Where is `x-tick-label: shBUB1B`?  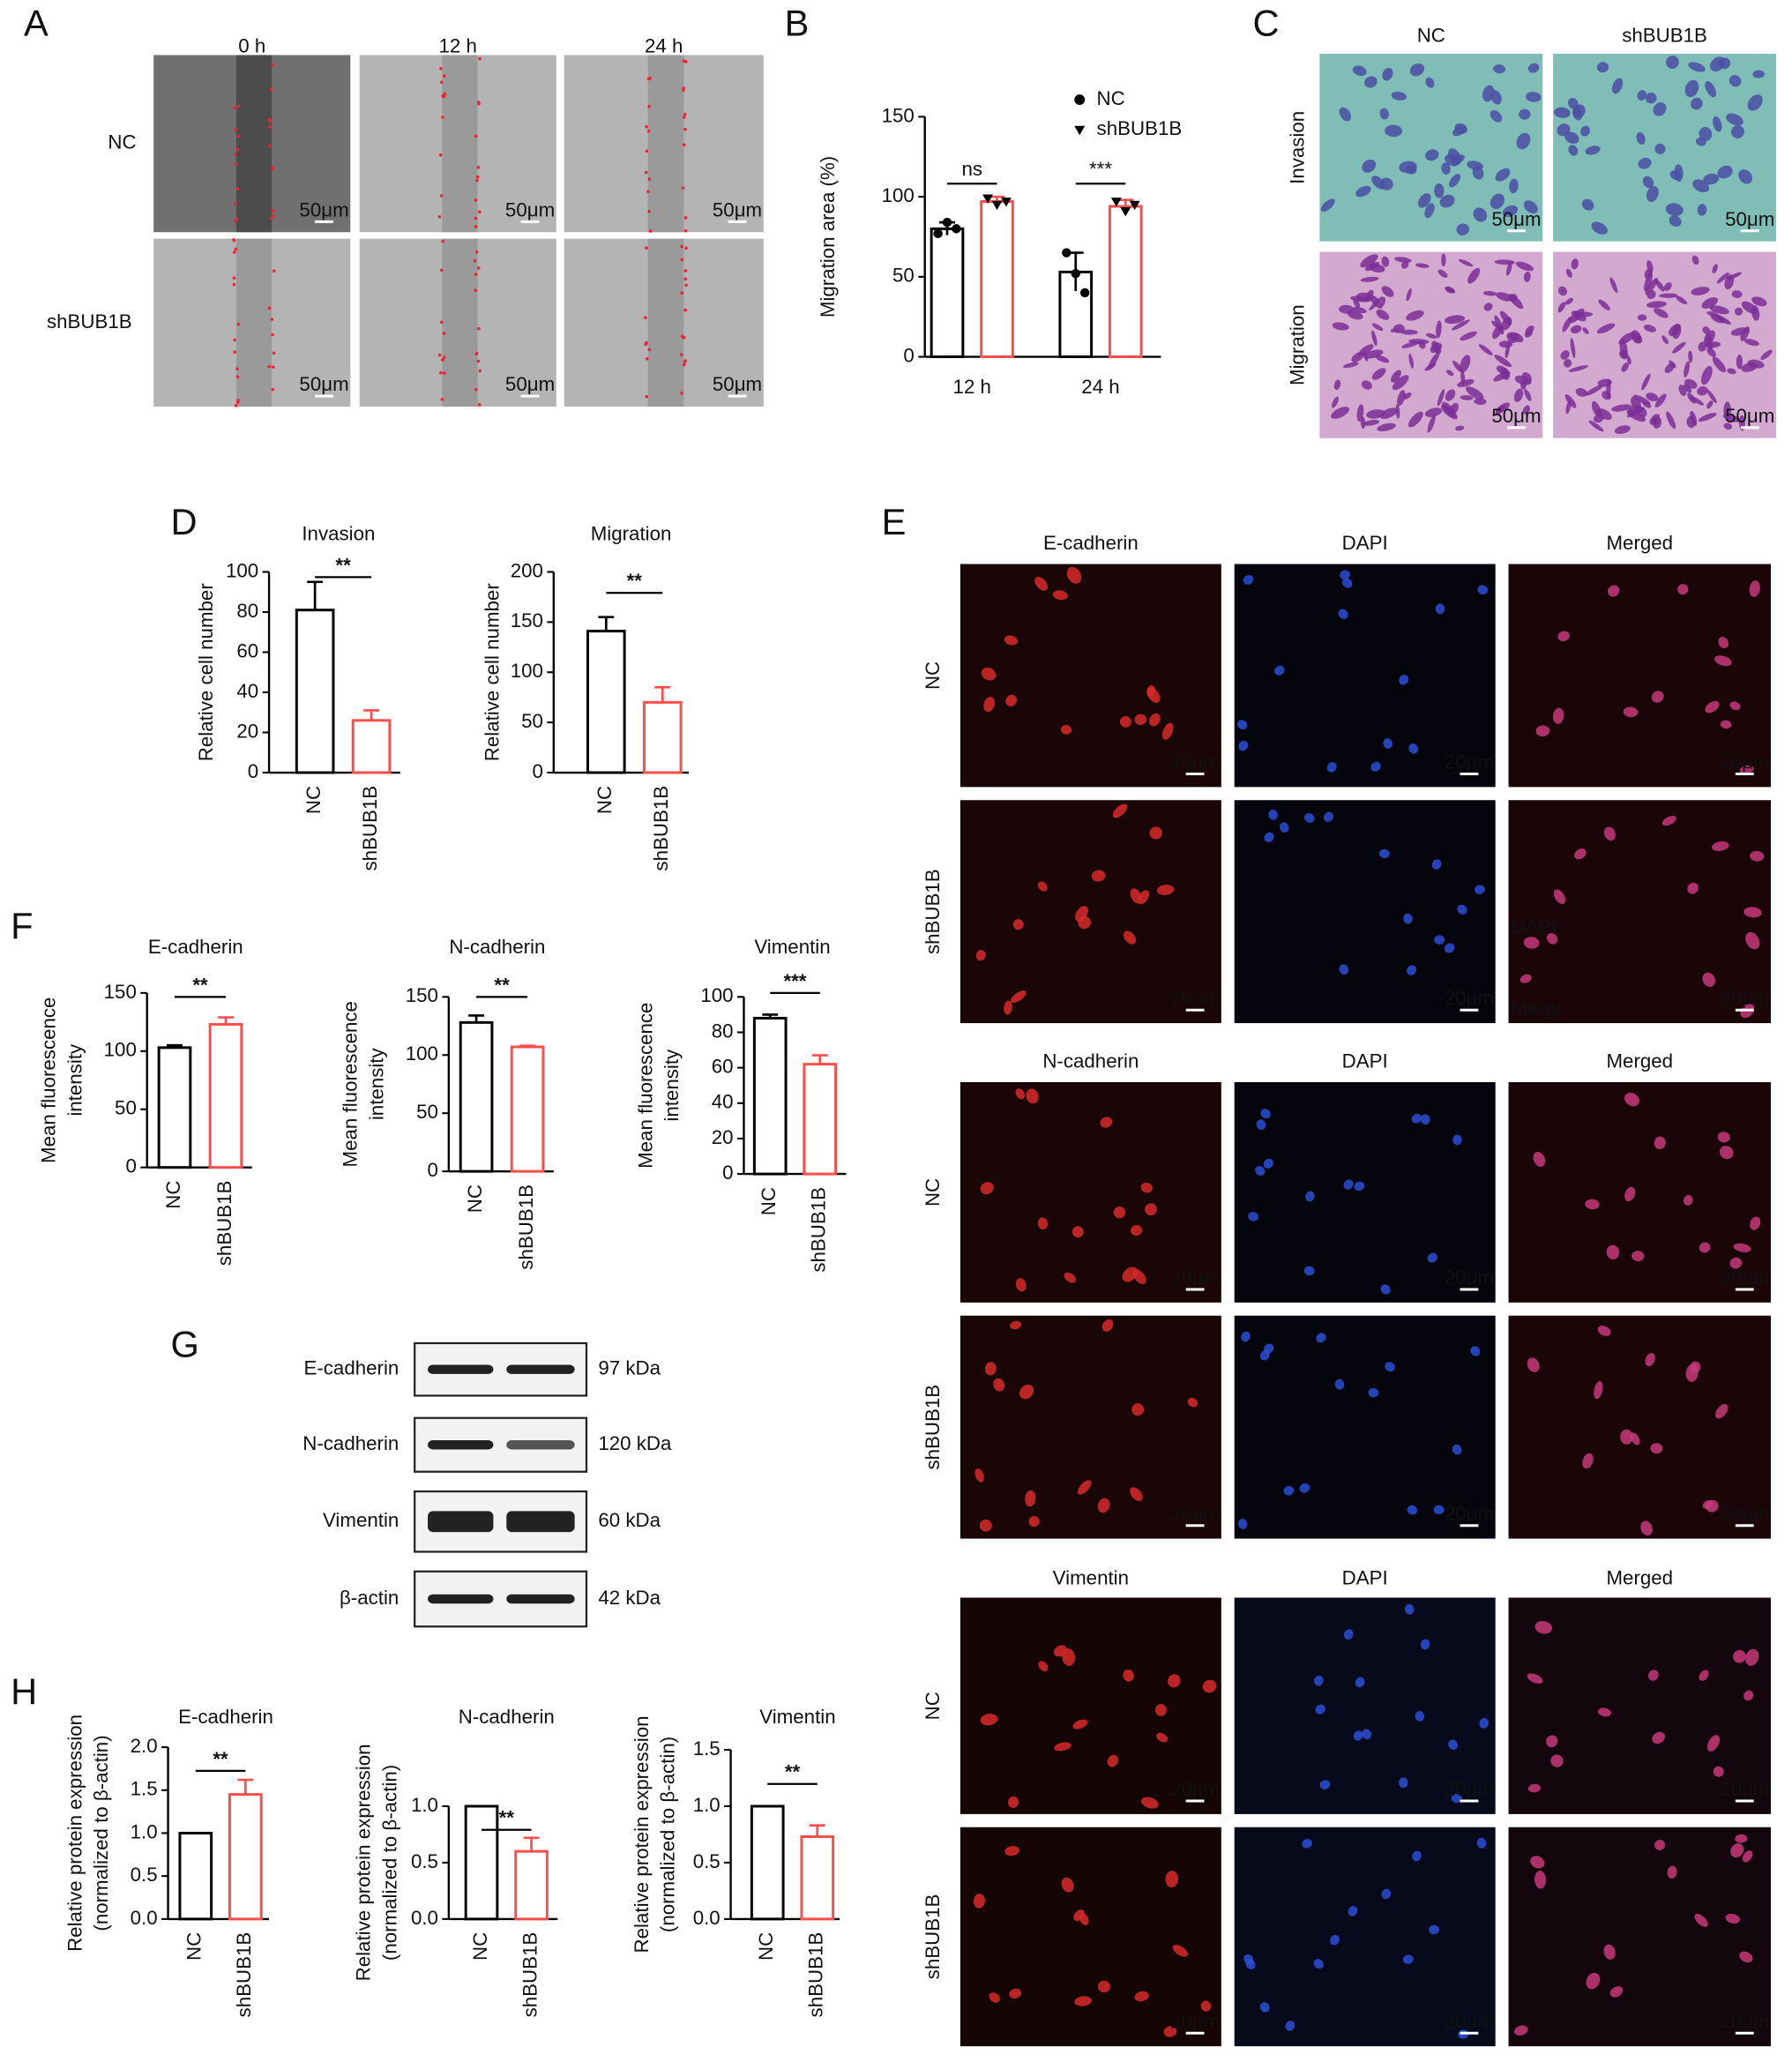 x-tick-label: shBUB1B is located at coordinates (244, 1975).